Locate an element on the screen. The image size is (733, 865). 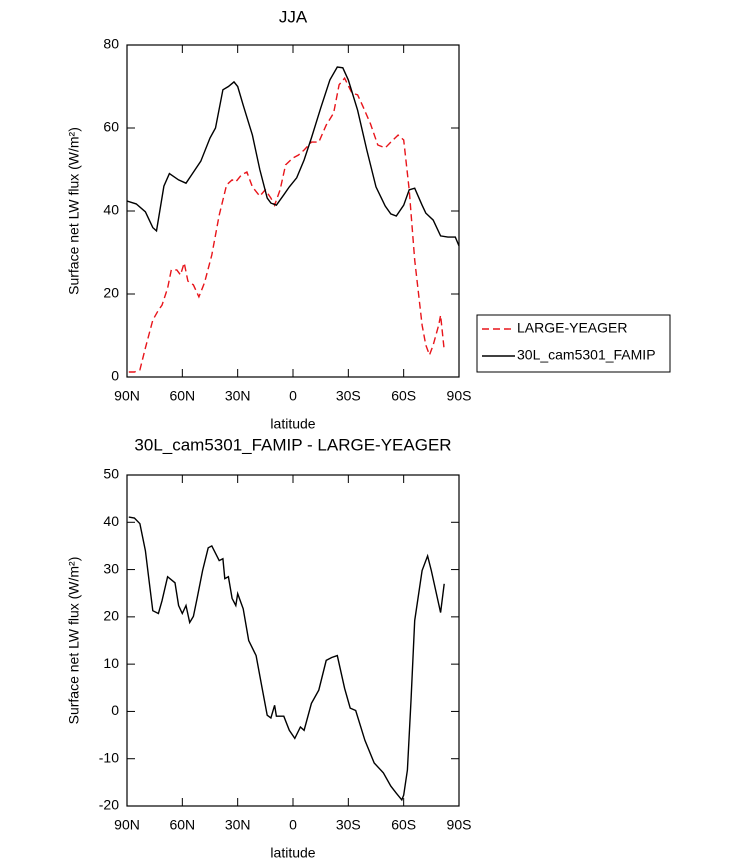
y-tick-label: 30 is located at coordinates (111, 568).